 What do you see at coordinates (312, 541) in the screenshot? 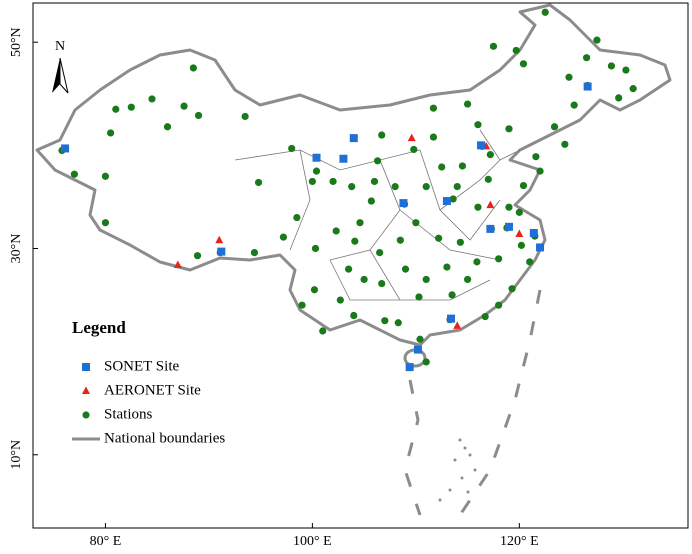
I see `x-tick-label: 100° E` at bounding box center [312, 541].